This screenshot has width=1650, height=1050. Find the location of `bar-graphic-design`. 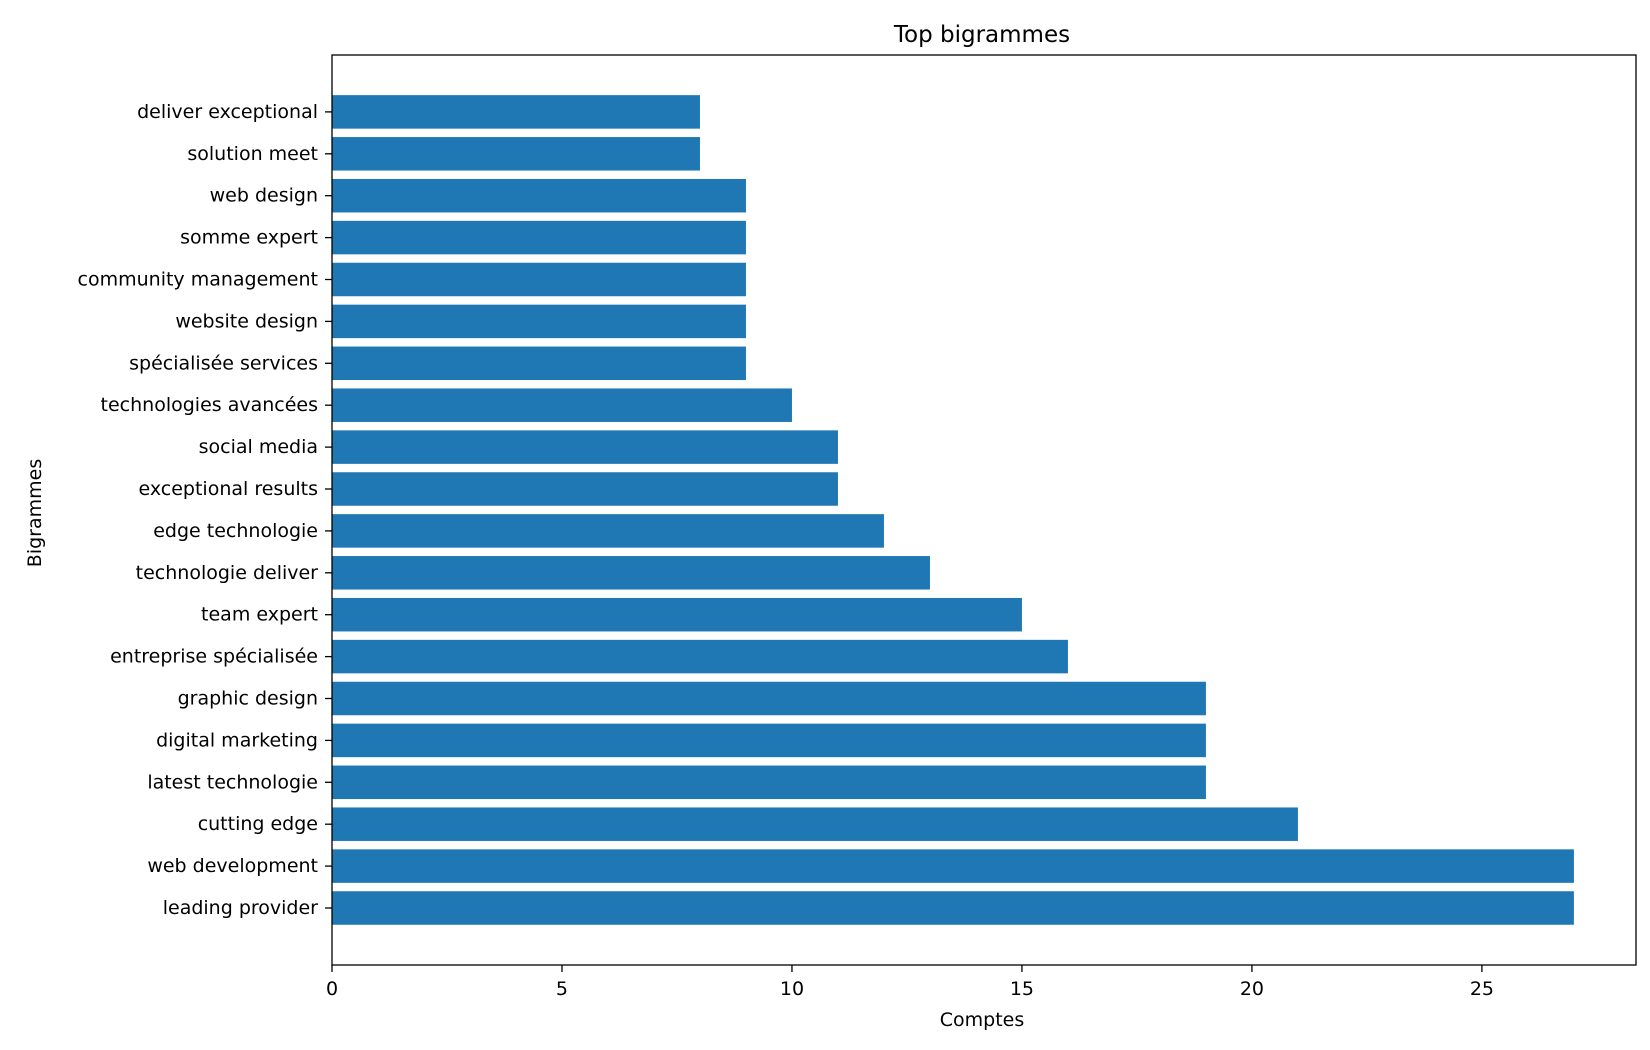

bar-graphic-design is located at coordinates (769, 698).